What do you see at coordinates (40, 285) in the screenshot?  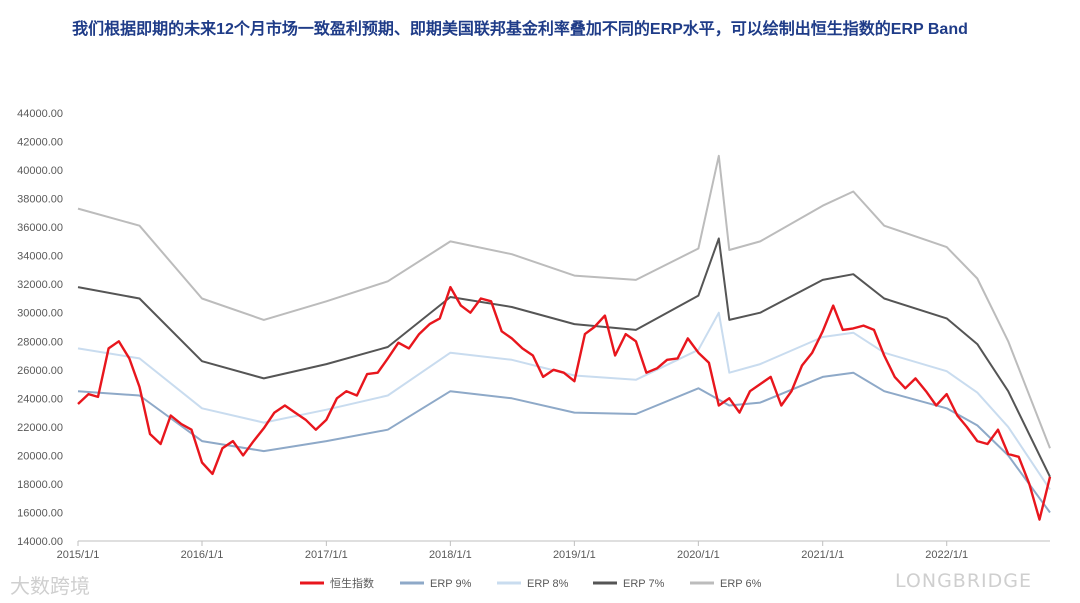 I see `y-tick-label: 32000.00` at bounding box center [40, 285].